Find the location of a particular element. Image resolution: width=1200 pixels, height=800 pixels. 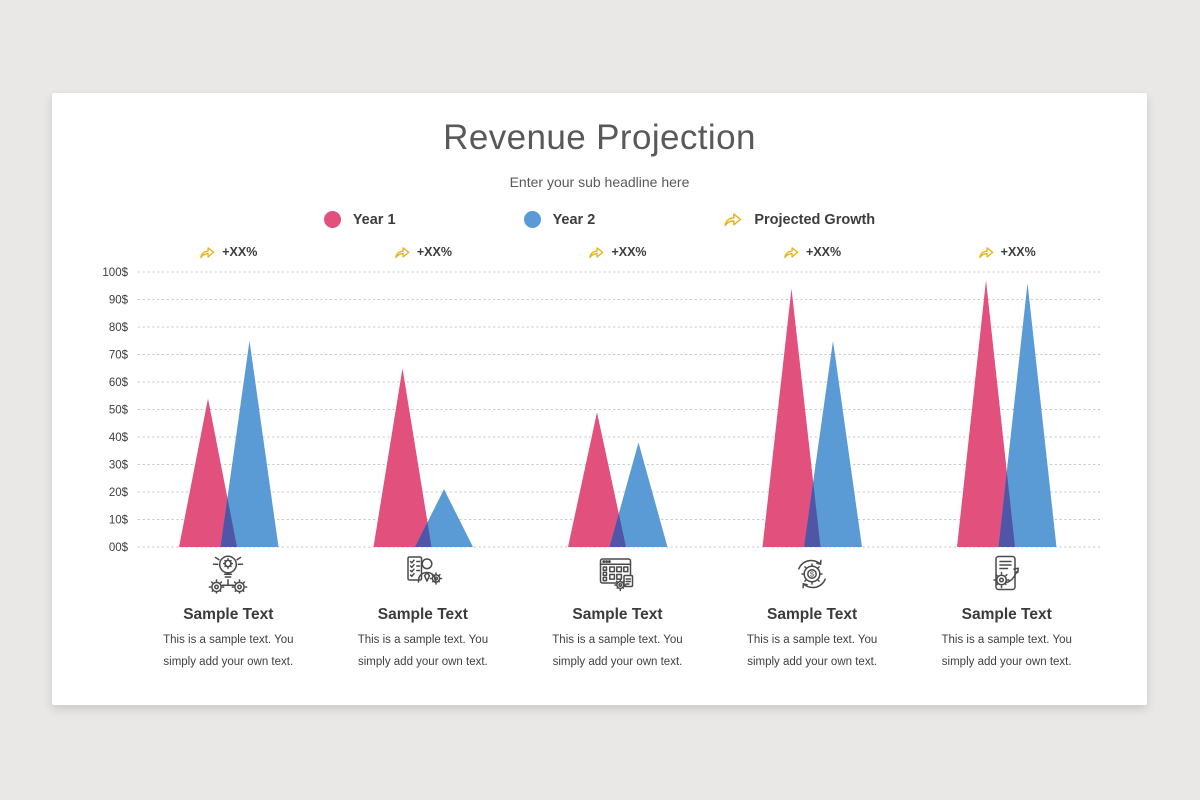

y-tick-label: 40$ is located at coordinates (119, 438).